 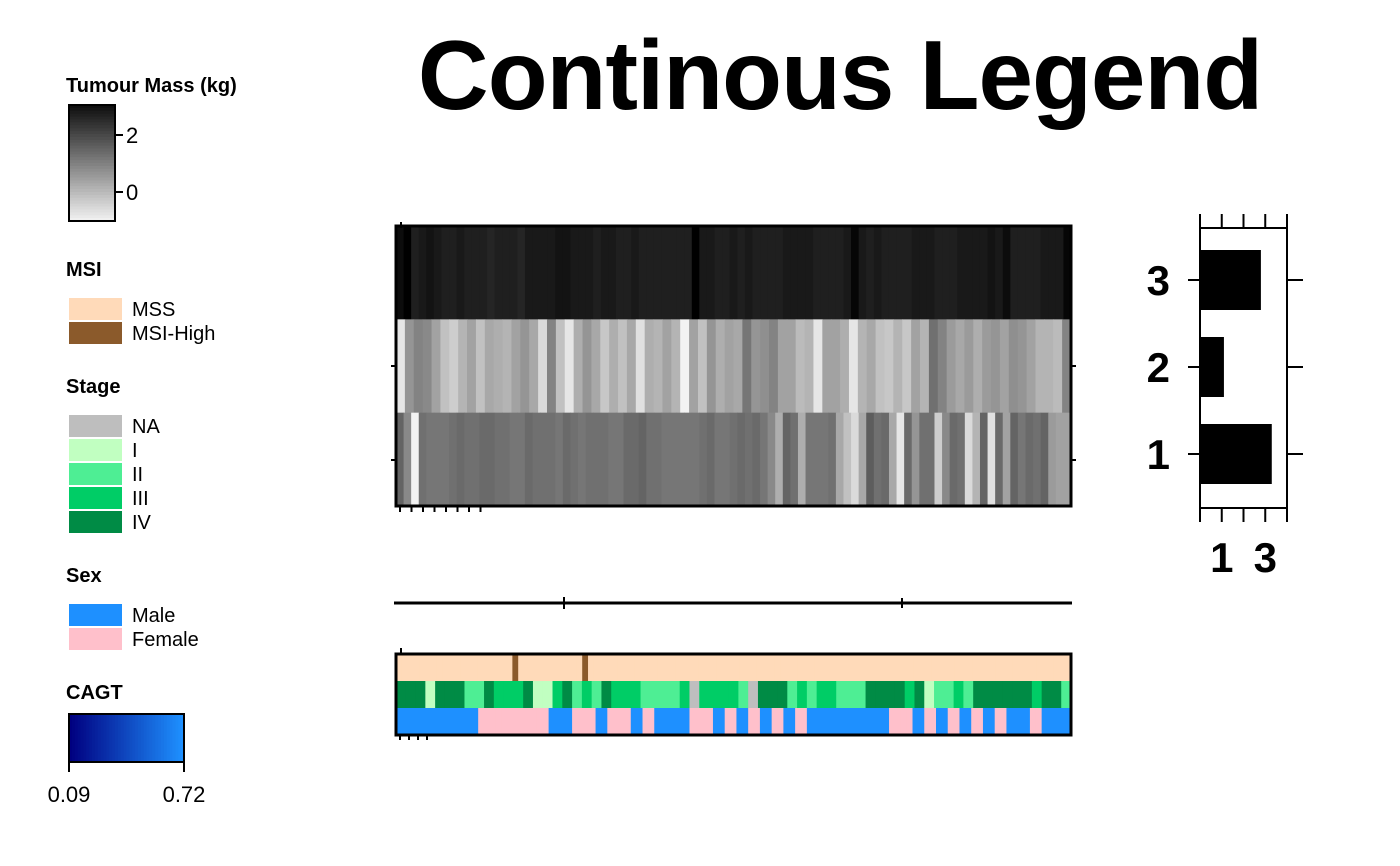 What do you see at coordinates (733, 694) in the screenshot?
I see `covariate-frame` at bounding box center [733, 694].